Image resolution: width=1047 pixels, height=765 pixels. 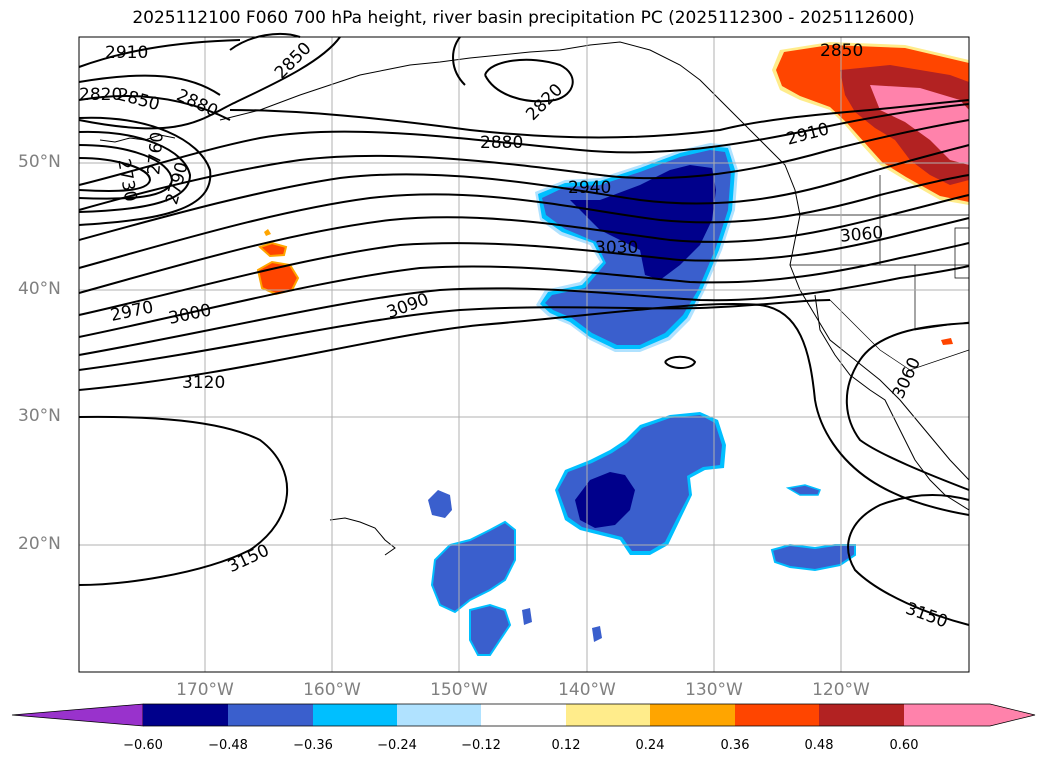 What do you see at coordinates (587, 690) in the screenshot?
I see `lon-label-140w: 140°W` at bounding box center [587, 690].